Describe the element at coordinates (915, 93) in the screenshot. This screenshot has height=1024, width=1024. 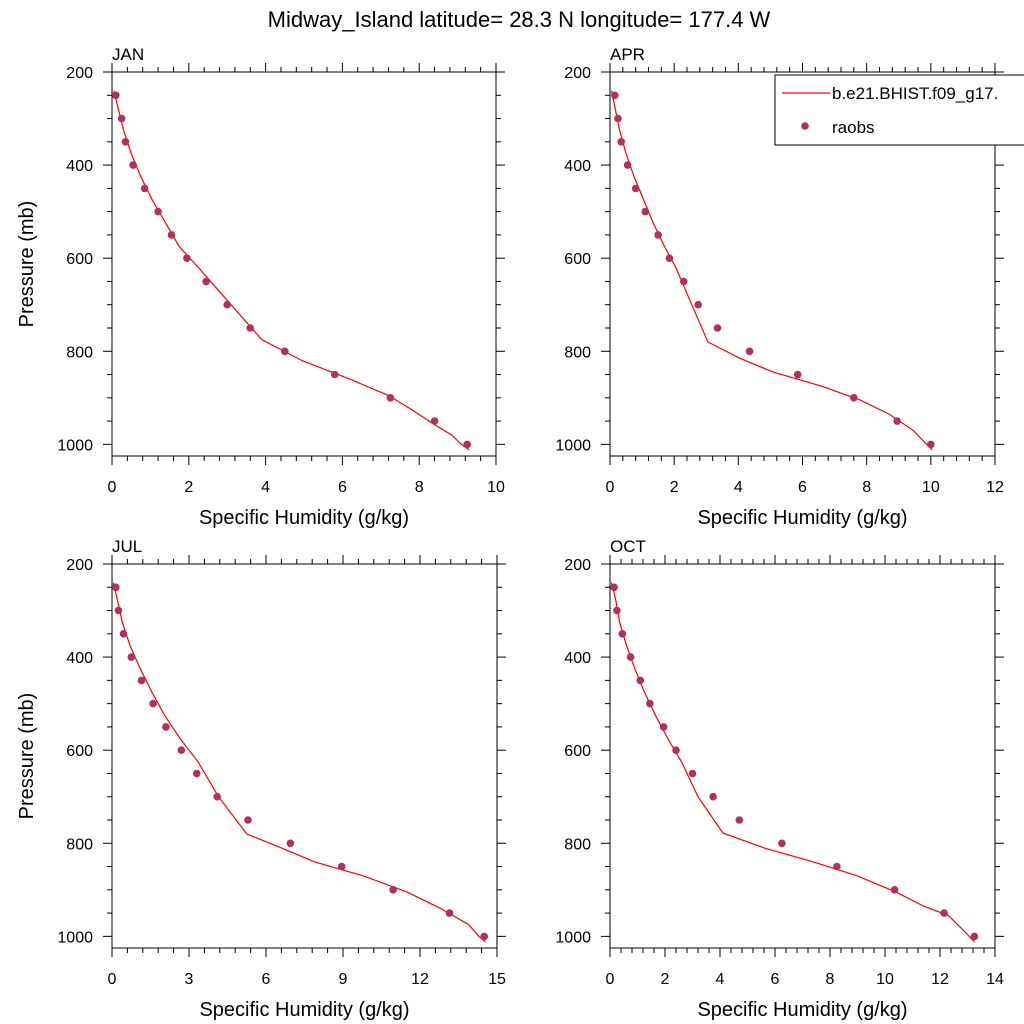
I see `legend-model-label: b.e21.BHIST.f09_g17.` at that location.